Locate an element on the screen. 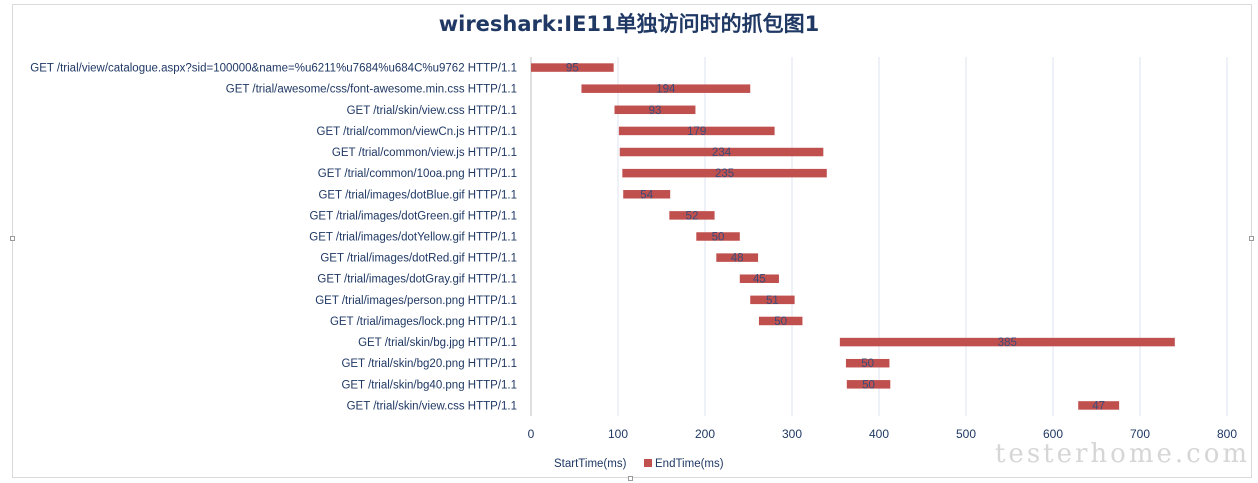 The width and height of the screenshot is (1258, 483). data-label-15: 50 is located at coordinates (868, 385).